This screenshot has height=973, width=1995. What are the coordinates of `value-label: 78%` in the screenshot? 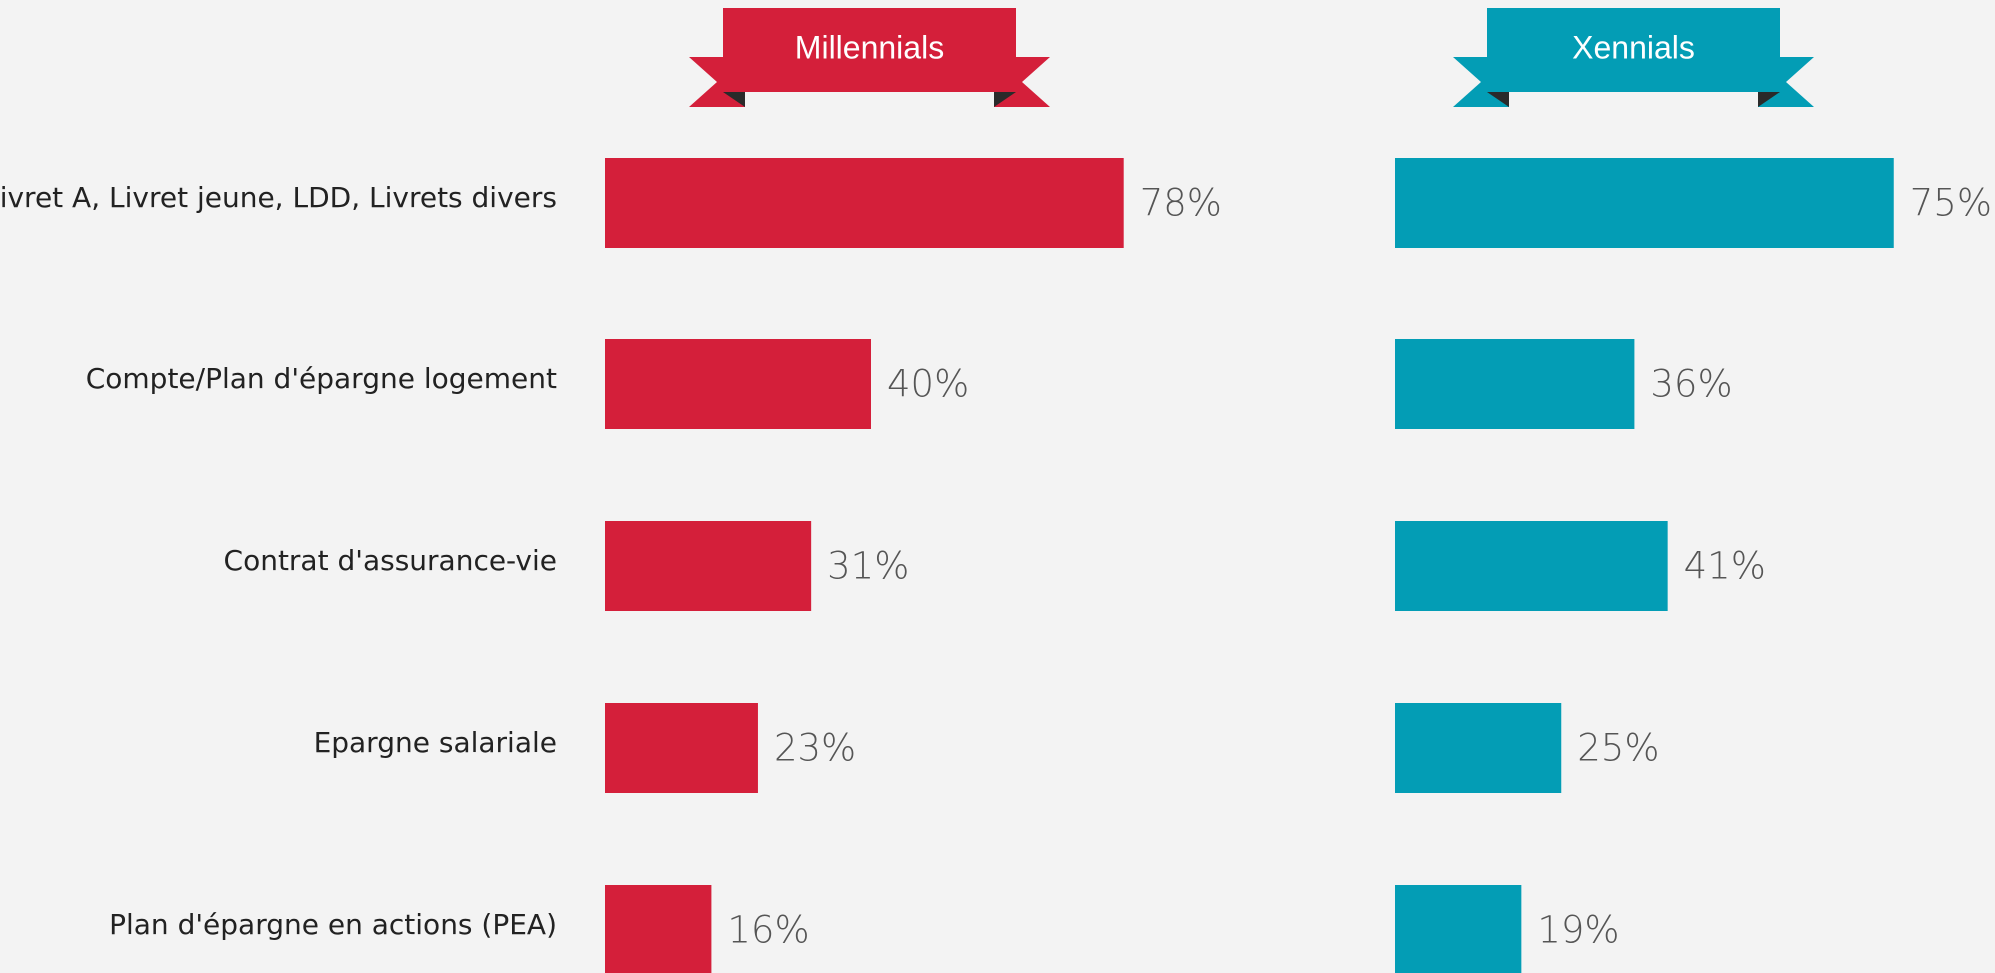 It's located at (1181, 203).